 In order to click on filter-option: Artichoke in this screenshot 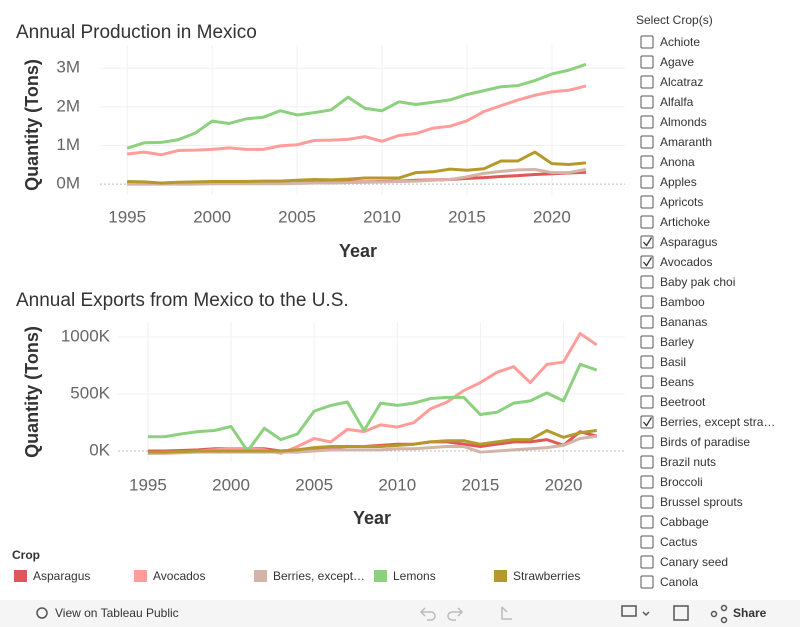, I will do `click(685, 222)`.